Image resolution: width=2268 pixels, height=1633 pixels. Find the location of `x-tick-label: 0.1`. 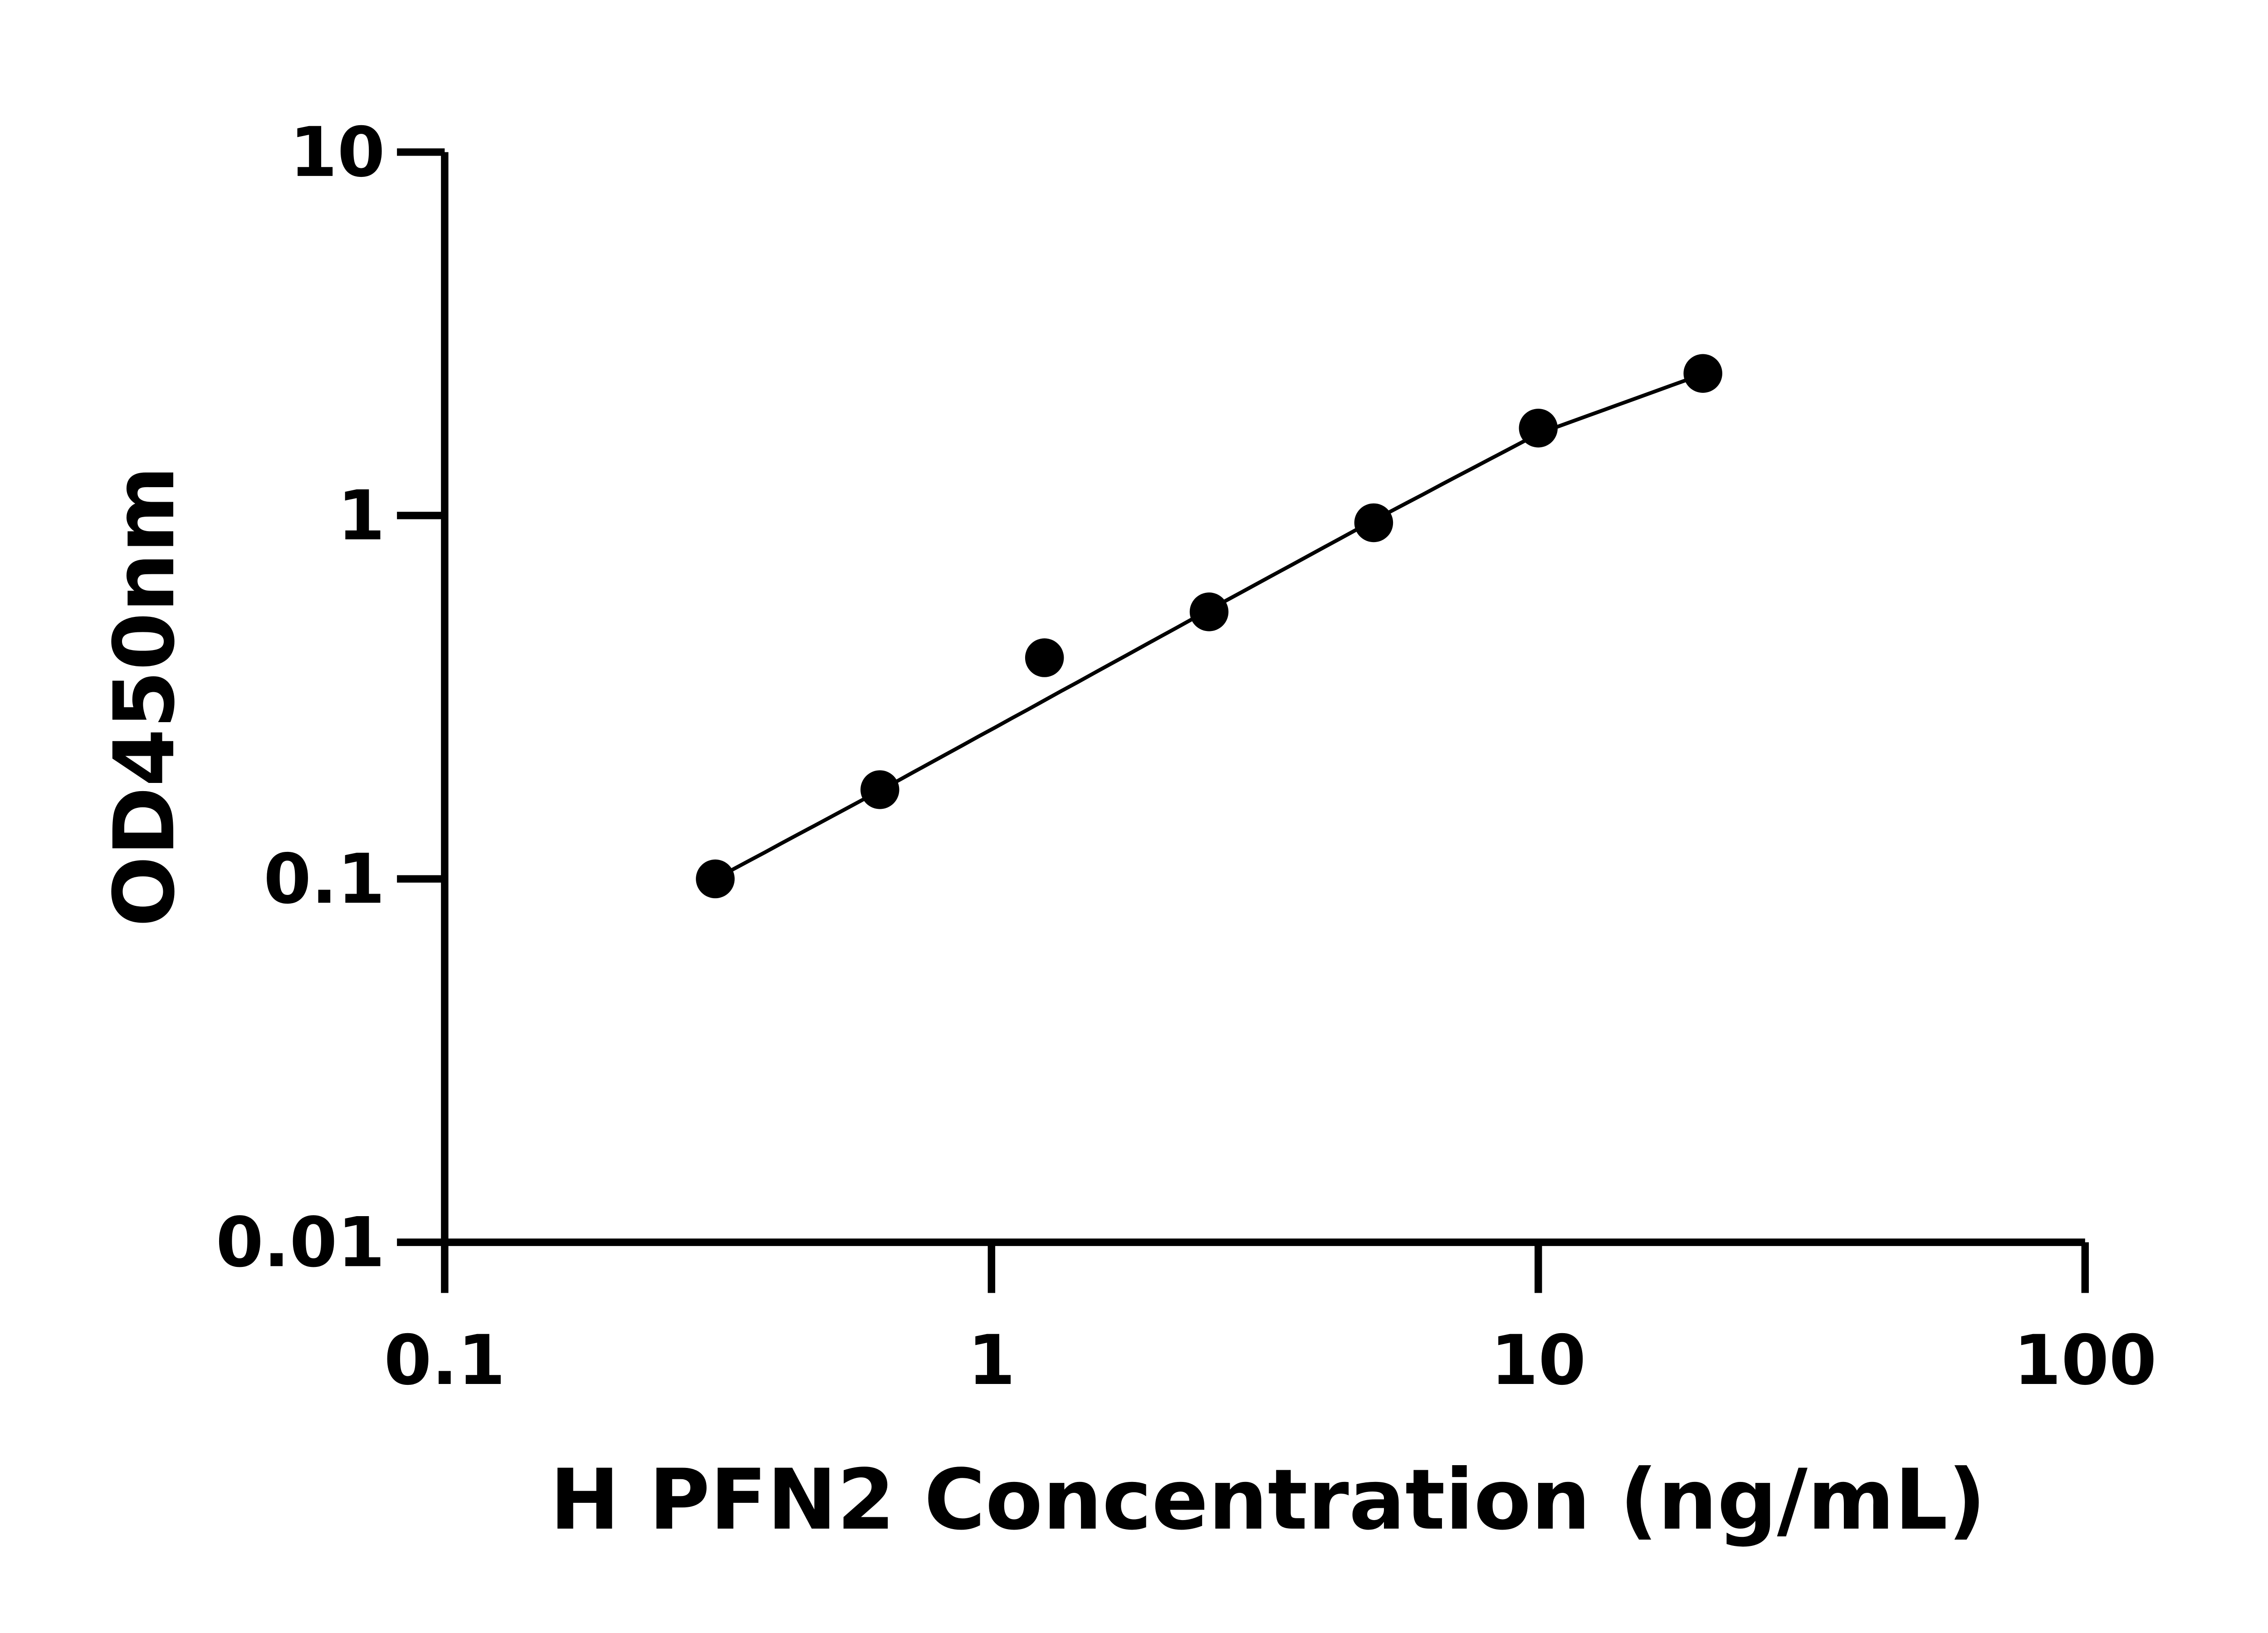

x-tick-label: 0.1 is located at coordinates (445, 1360).